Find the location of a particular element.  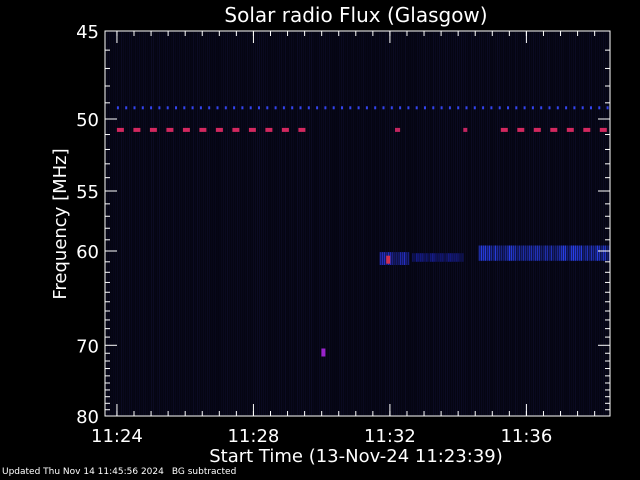

x-tick-label: 11:36 is located at coordinates (526, 436).